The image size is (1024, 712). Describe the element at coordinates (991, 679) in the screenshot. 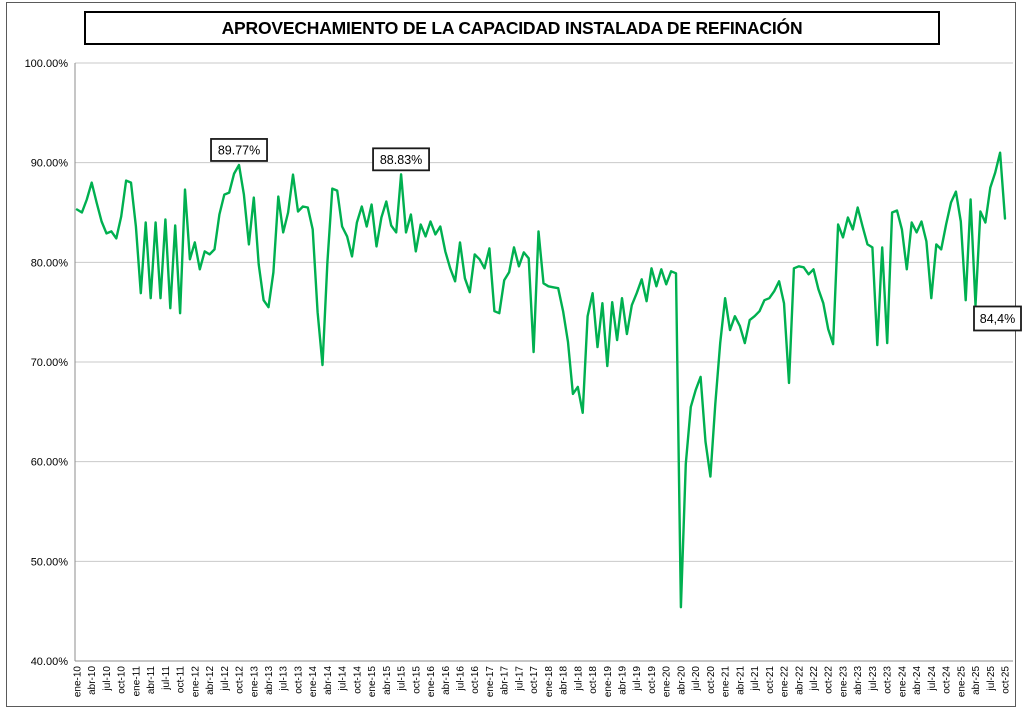

I see `x-axis-tick-label: jul-25` at that location.